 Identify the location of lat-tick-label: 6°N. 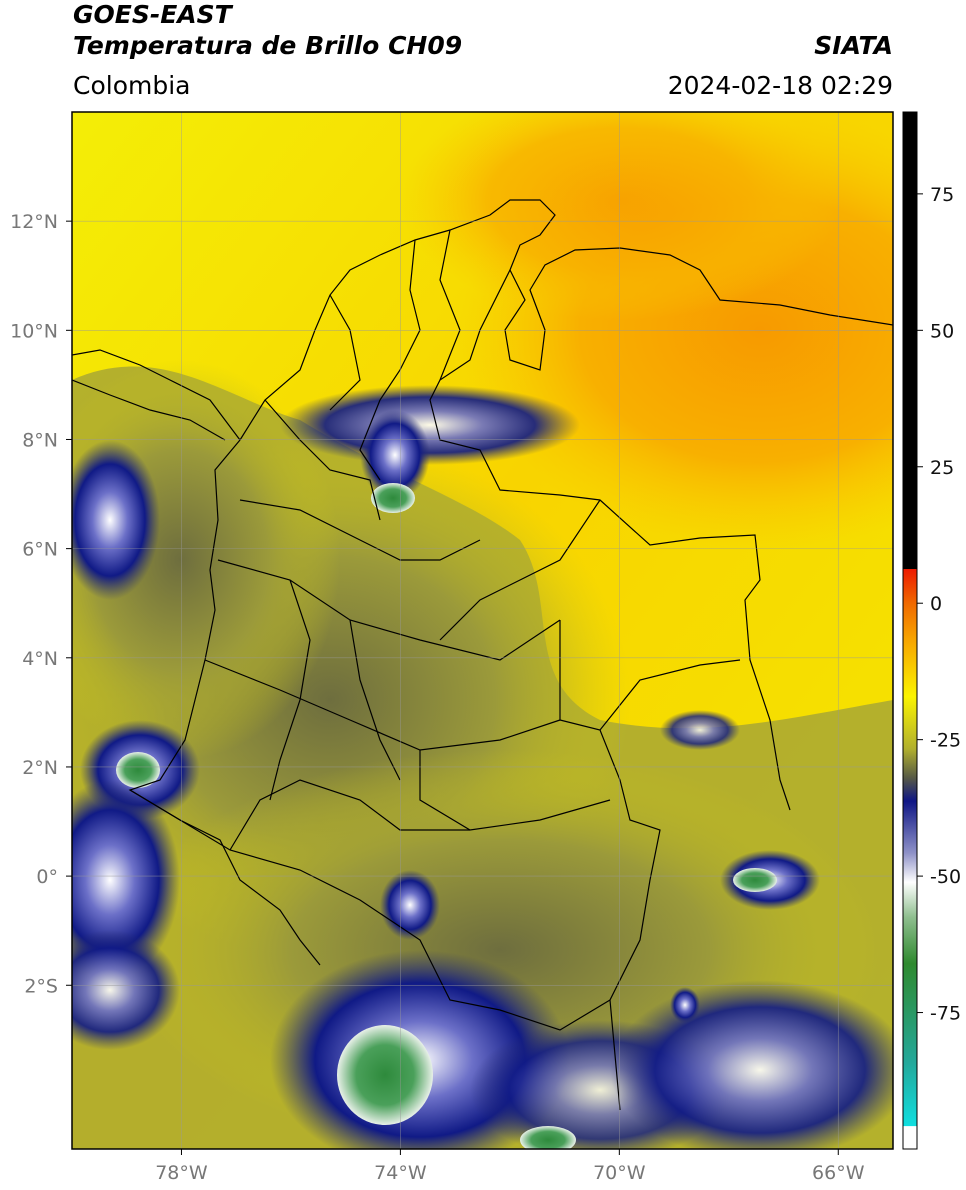
(40, 550).